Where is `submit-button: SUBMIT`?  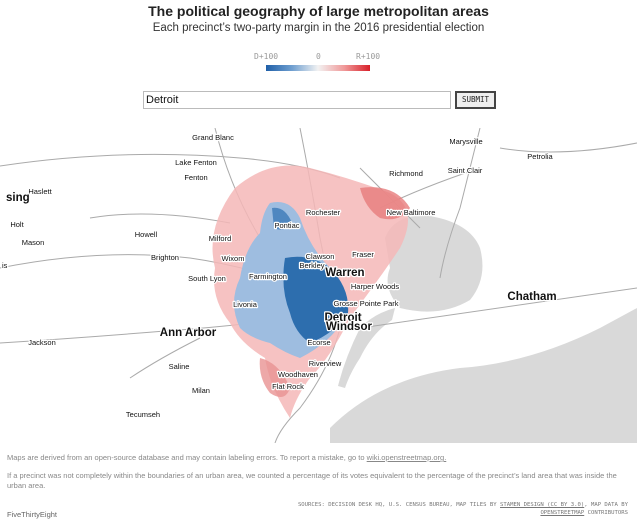 submit-button: SUBMIT is located at coordinates (475, 100).